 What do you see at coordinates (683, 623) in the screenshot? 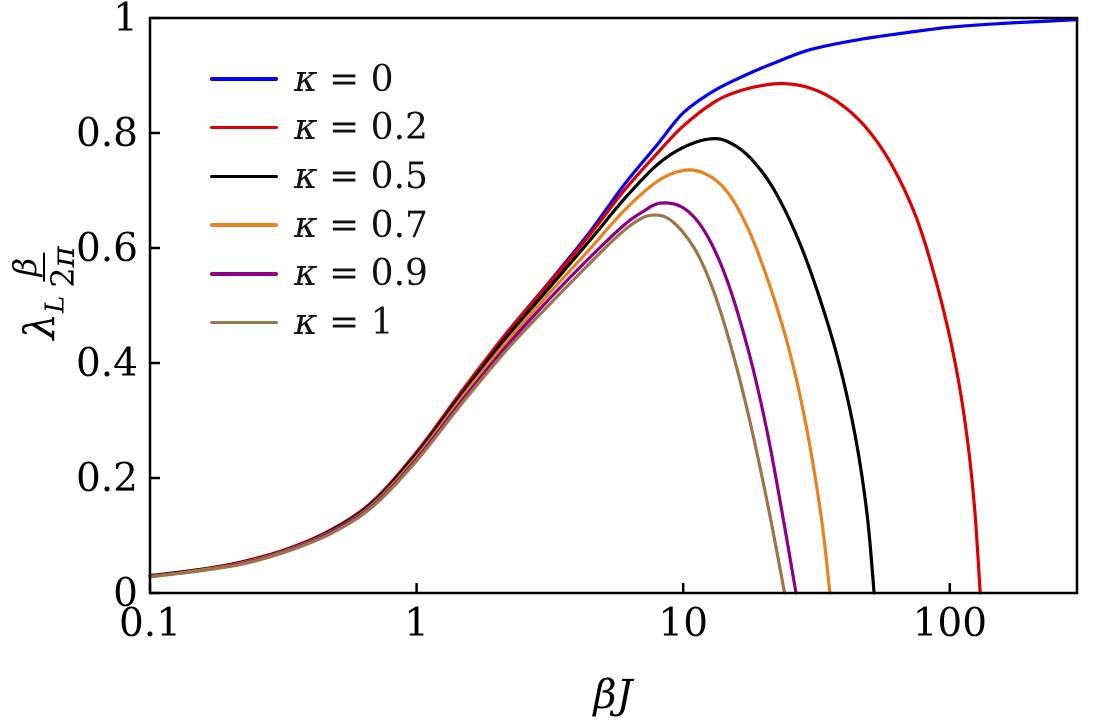
I see `x-tick-label-10: 10` at bounding box center [683, 623].